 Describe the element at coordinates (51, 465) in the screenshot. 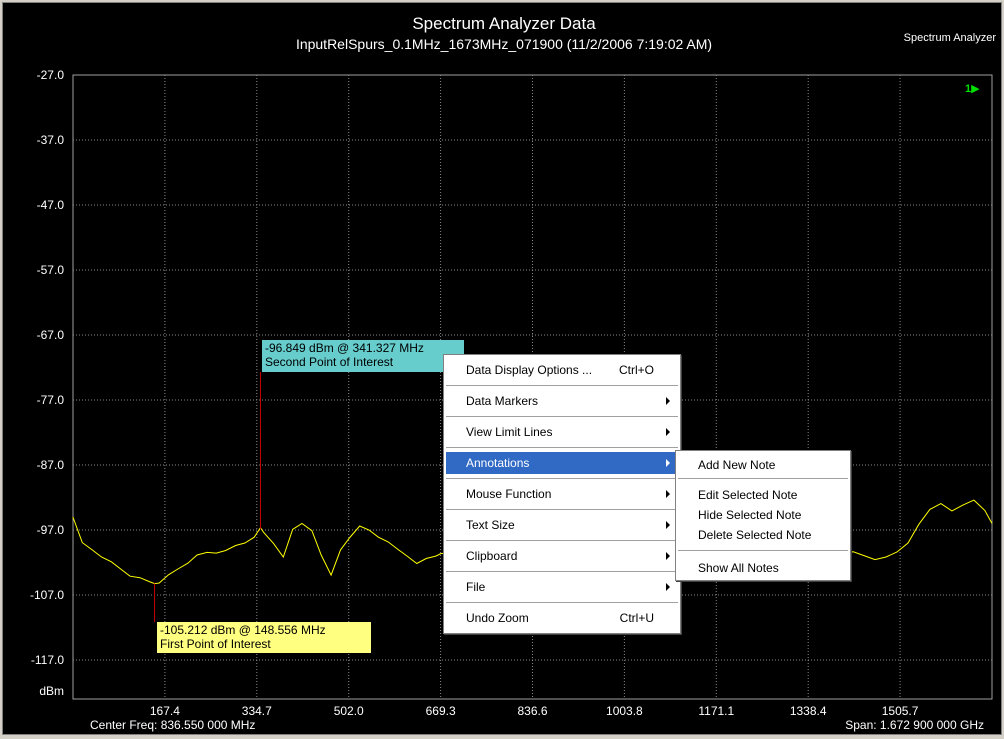

I see `y-tick-label: -87.0` at that location.